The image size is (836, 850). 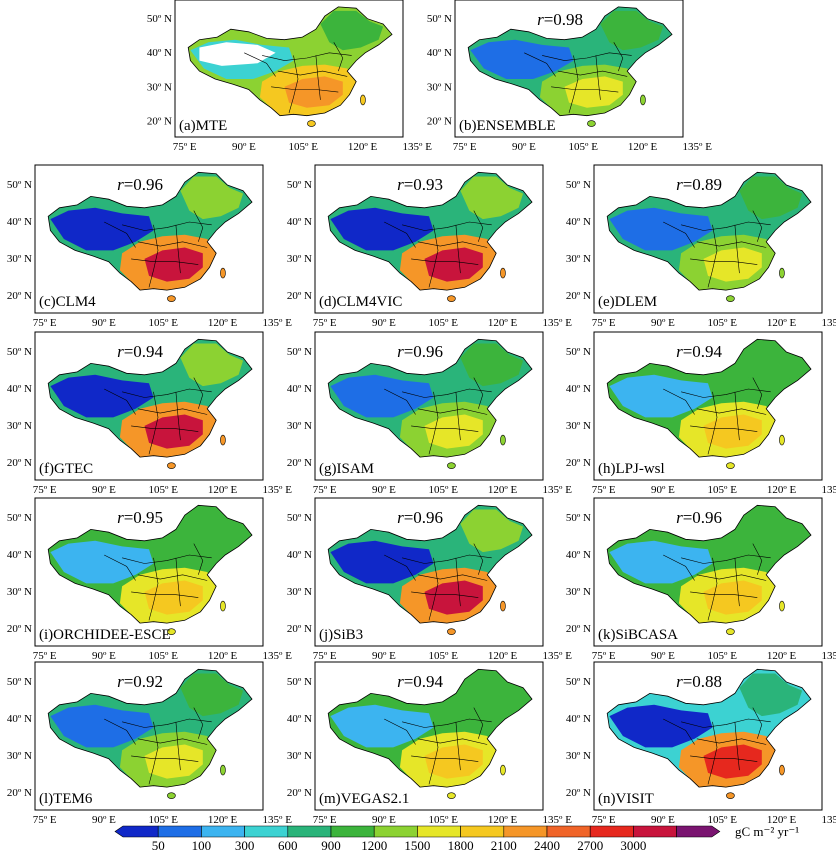 I want to click on colorbar-tick-label: 3000, so click(x=633, y=844).